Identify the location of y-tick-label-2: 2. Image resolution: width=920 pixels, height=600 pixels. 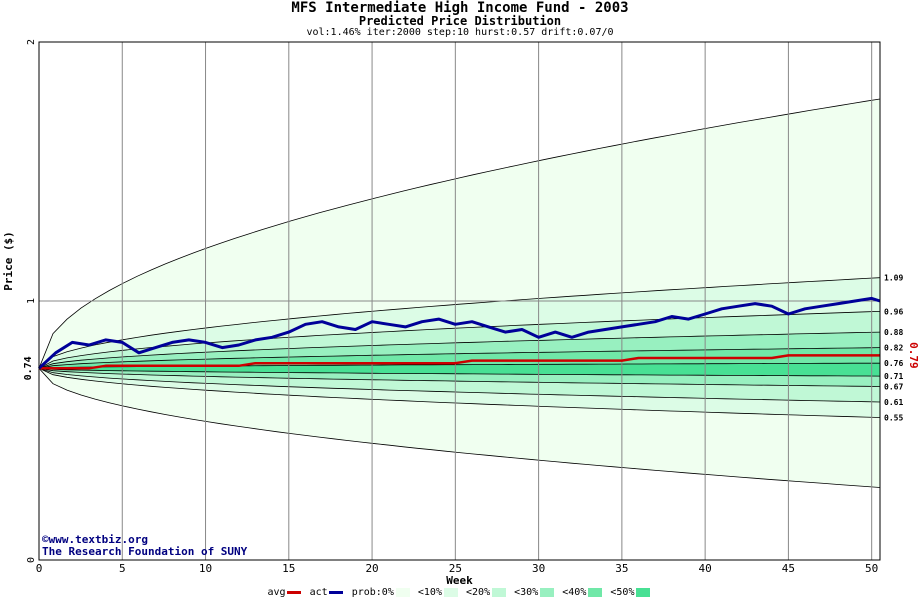
(31, 42).